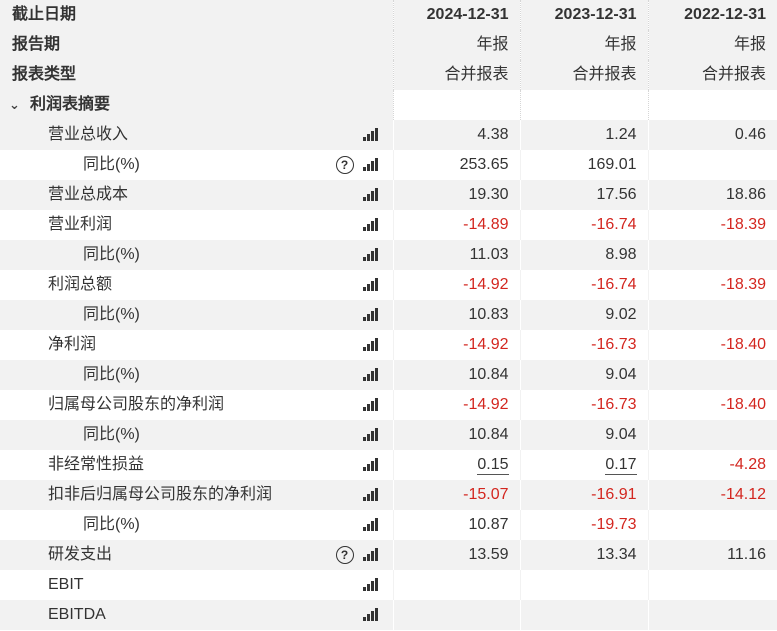 This screenshot has height=631, width=777. Describe the element at coordinates (583, 15) in the screenshot. I see `header-date-col-2: 2023-12-31` at that location.